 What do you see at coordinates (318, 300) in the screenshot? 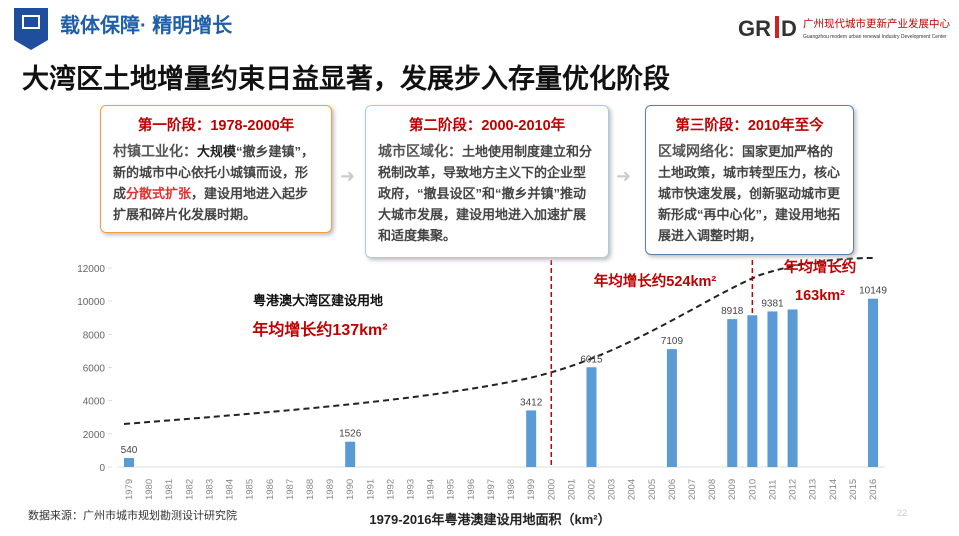
I see `annotation: 粤港澳大湾区建设用地` at bounding box center [318, 300].